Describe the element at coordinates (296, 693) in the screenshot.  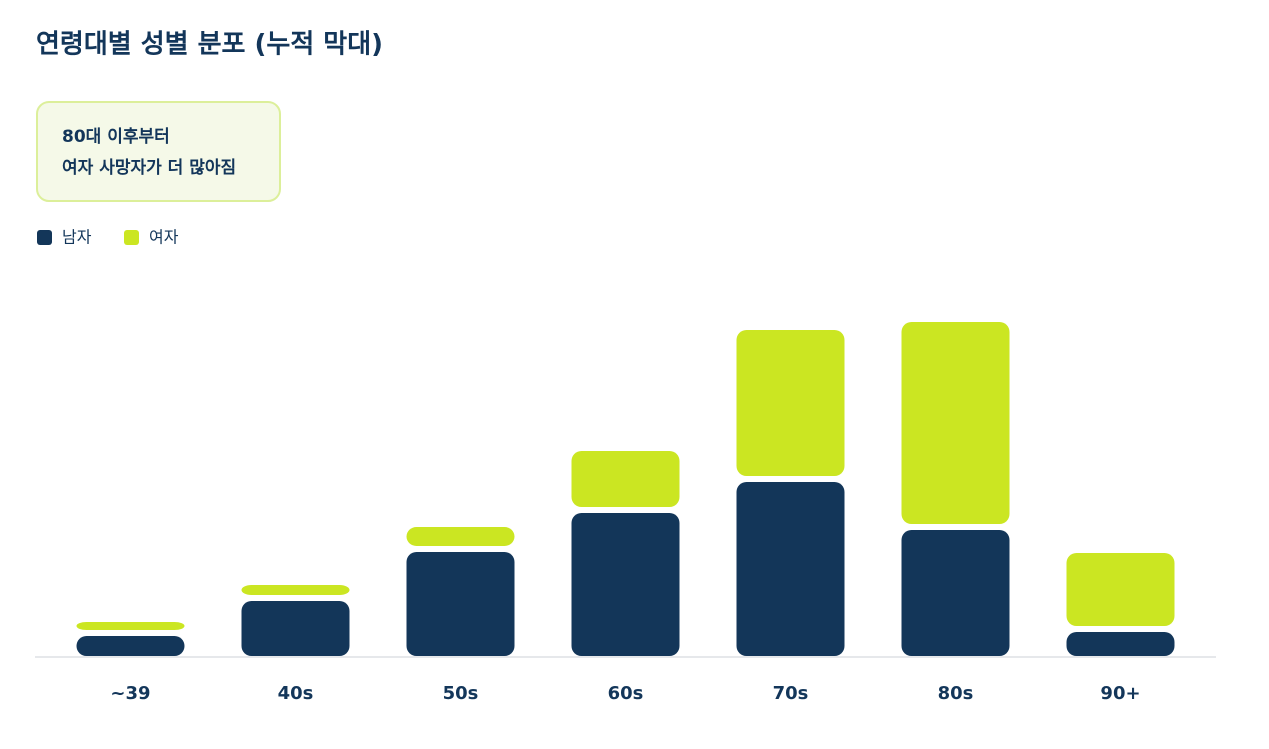
I see `x-tick-label: 40s` at that location.